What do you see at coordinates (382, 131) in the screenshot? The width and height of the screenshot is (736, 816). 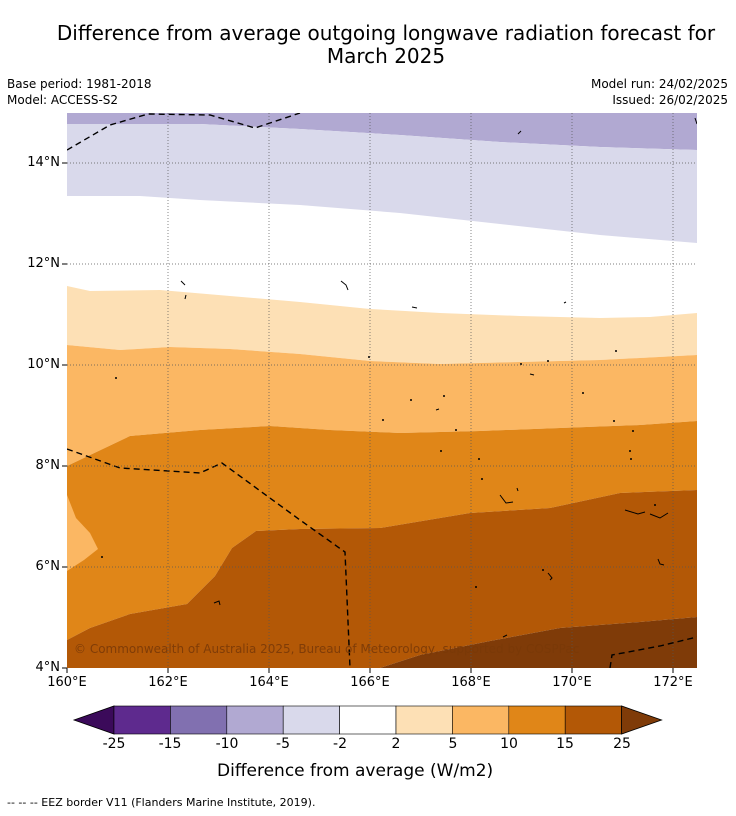 I see `band-neg10-neg5` at bounding box center [382, 131].